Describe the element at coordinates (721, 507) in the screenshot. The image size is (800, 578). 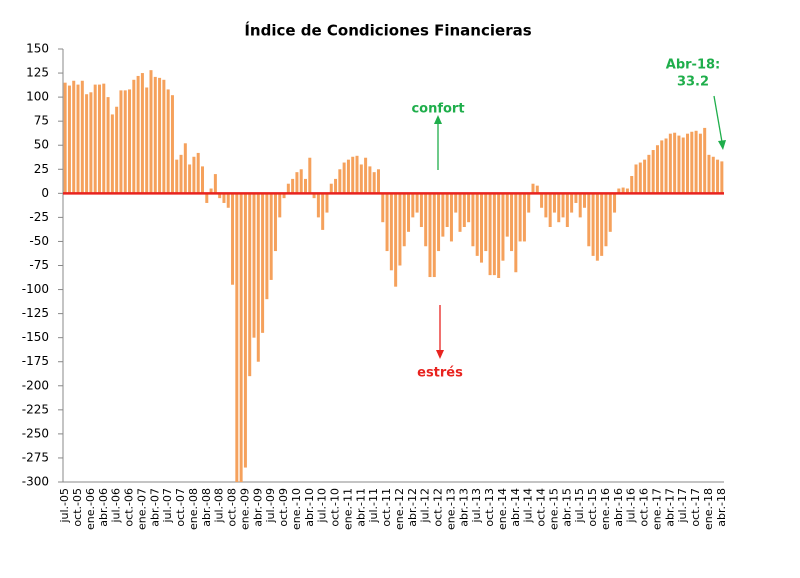
I see `x-tick-label: abr.-18` at that location.